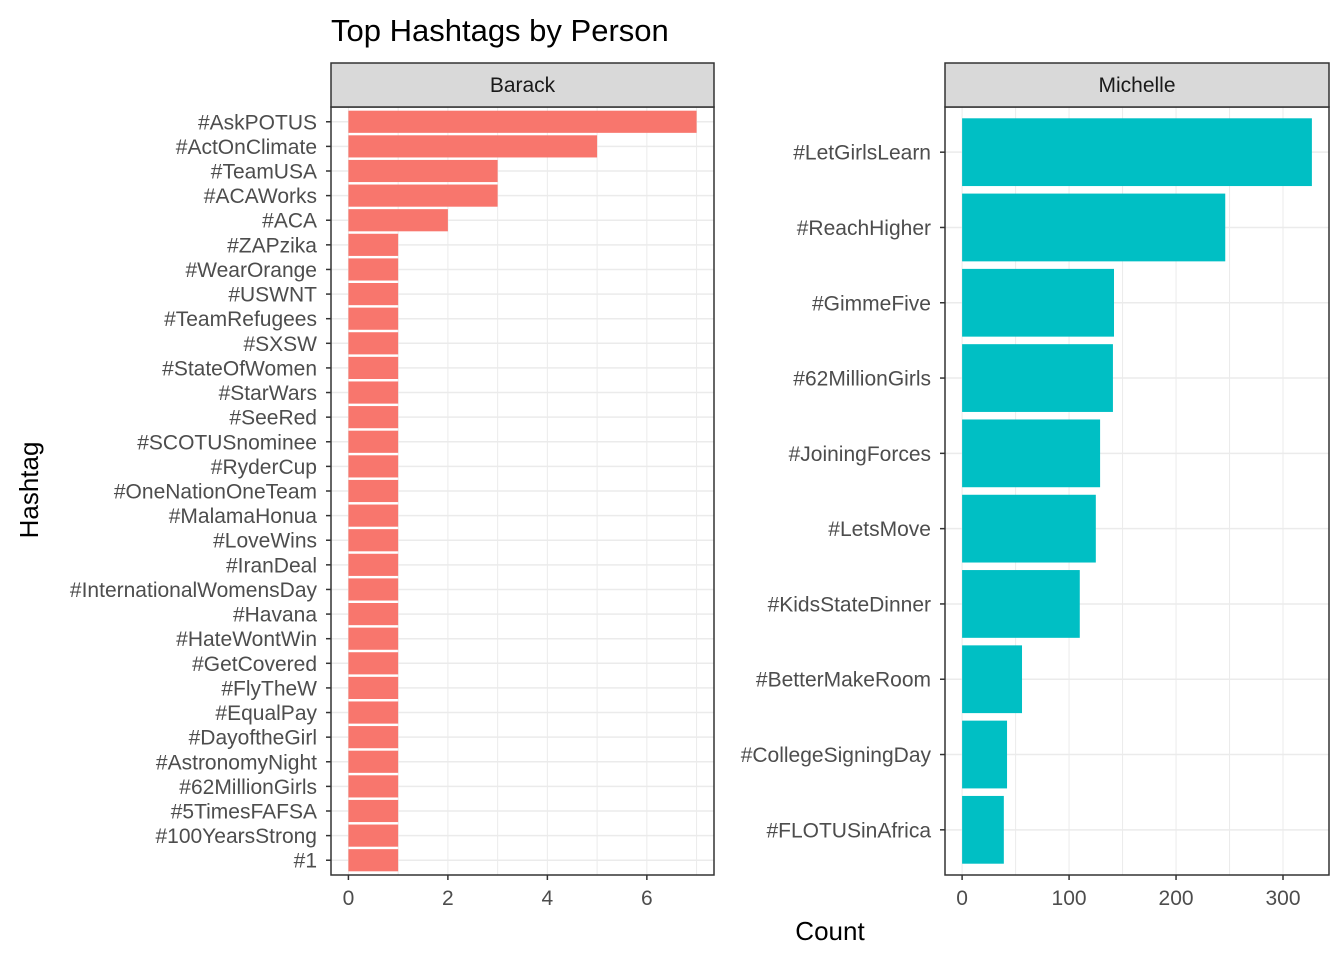 This screenshot has height=960, width=1344. Describe the element at coordinates (272, 245) in the screenshot. I see `y-tick-label: #ZAPzika` at that location.